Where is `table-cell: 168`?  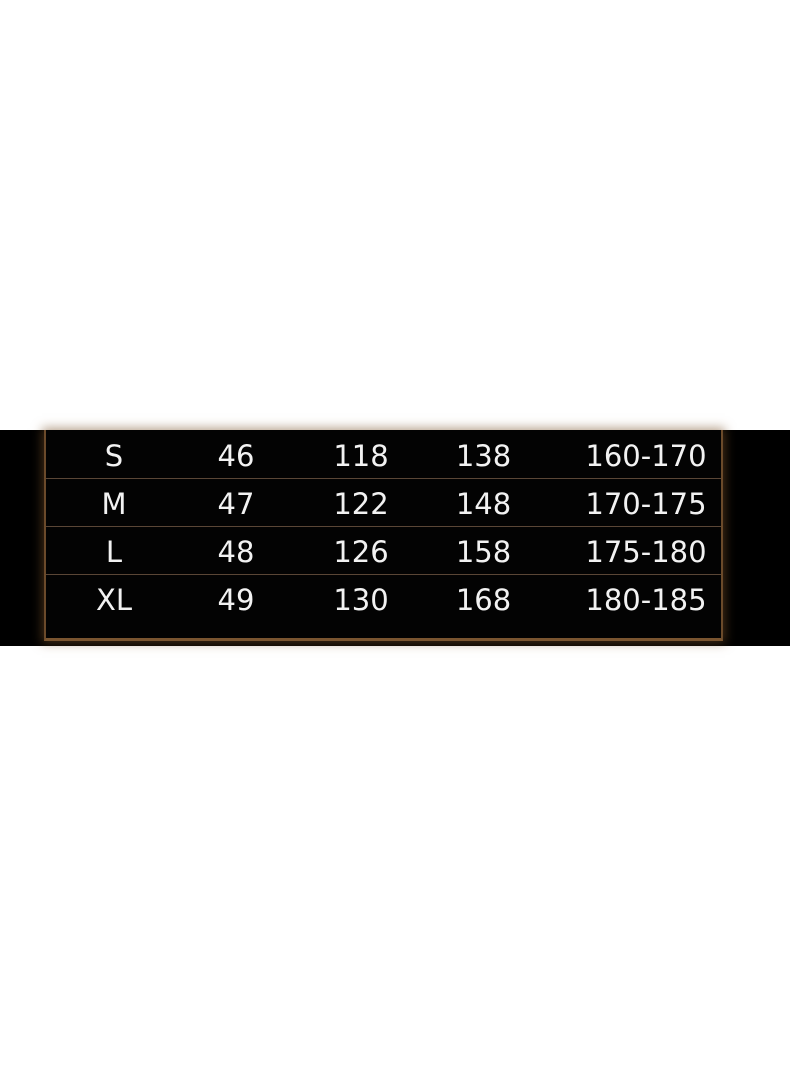 table-cell: 168 is located at coordinates (483, 600).